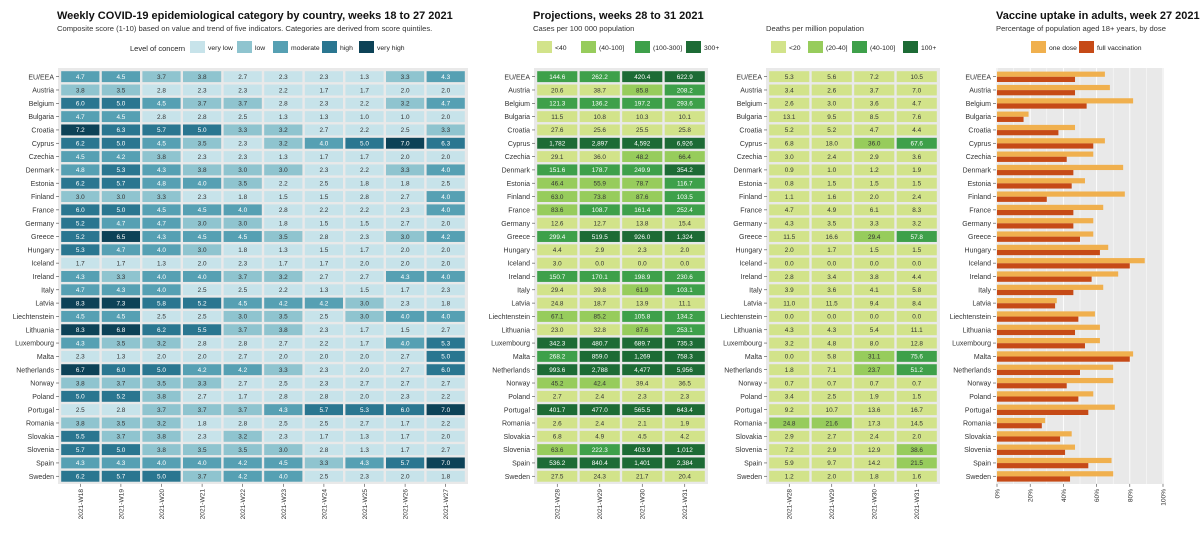 Image resolution: width=1200 pixels, height=549 pixels. What do you see at coordinates (1119, 48) in the screenshot?
I see `vaccine-legend-label: full vaccination` at bounding box center [1119, 48].